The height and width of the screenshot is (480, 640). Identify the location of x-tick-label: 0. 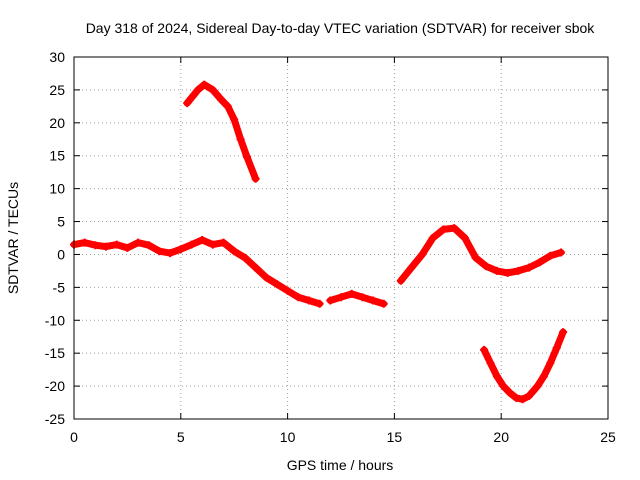
(74, 437).